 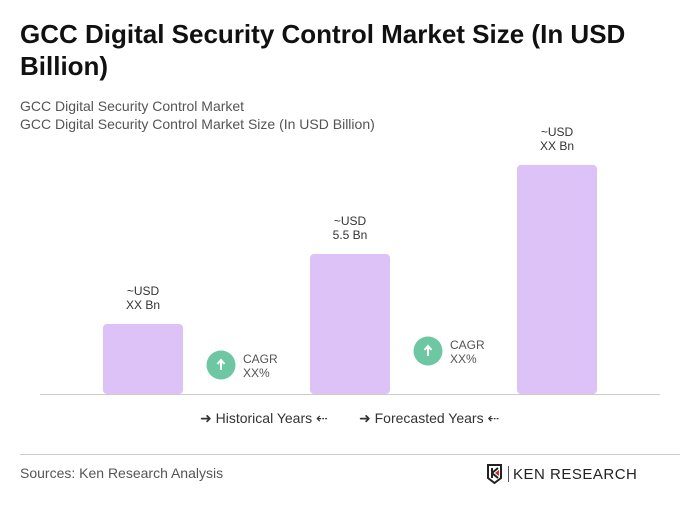 I want to click on legend-forecasted: ➜ Forecasted Years ⇠, so click(x=429, y=418).